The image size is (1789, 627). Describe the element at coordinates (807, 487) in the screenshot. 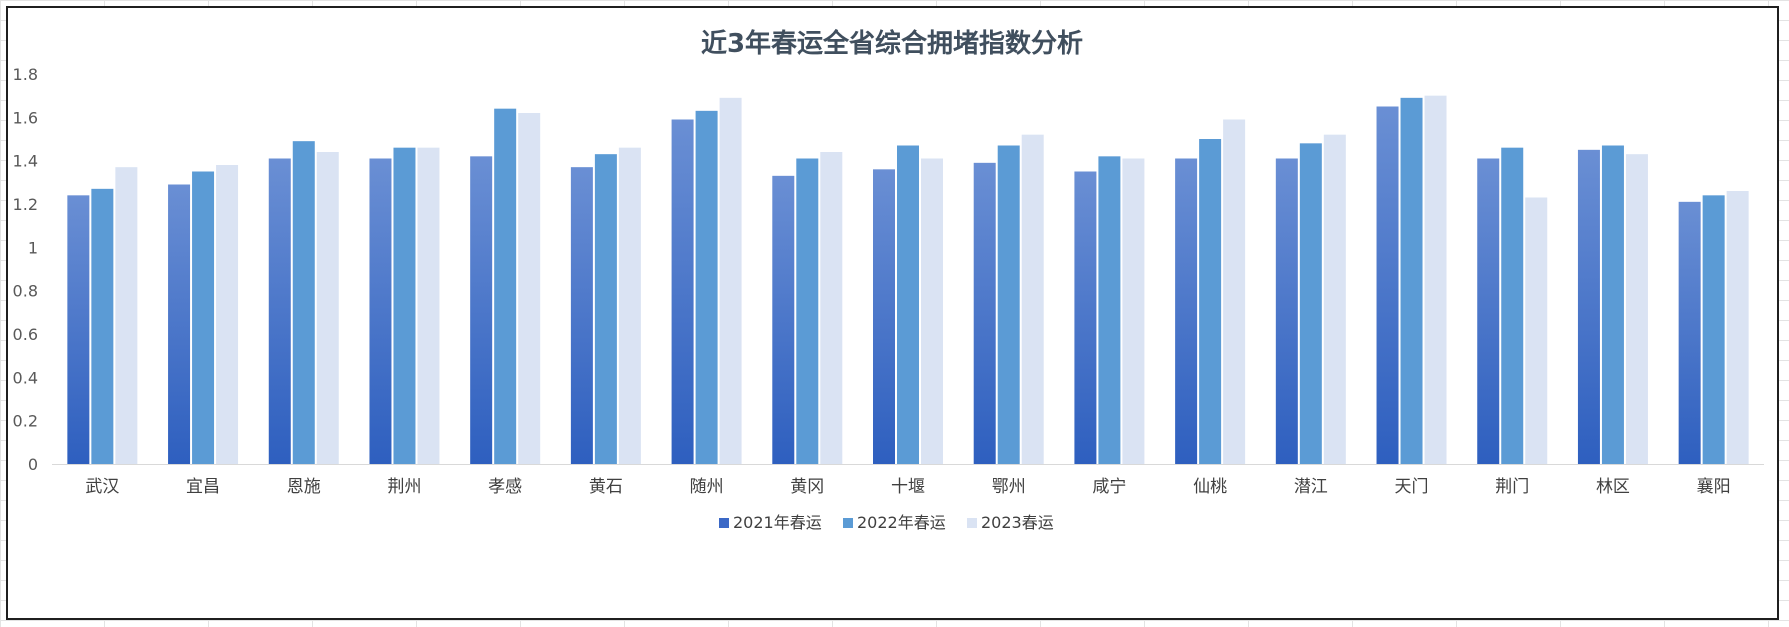

I see `x-tick-label: 黄冈` at that location.